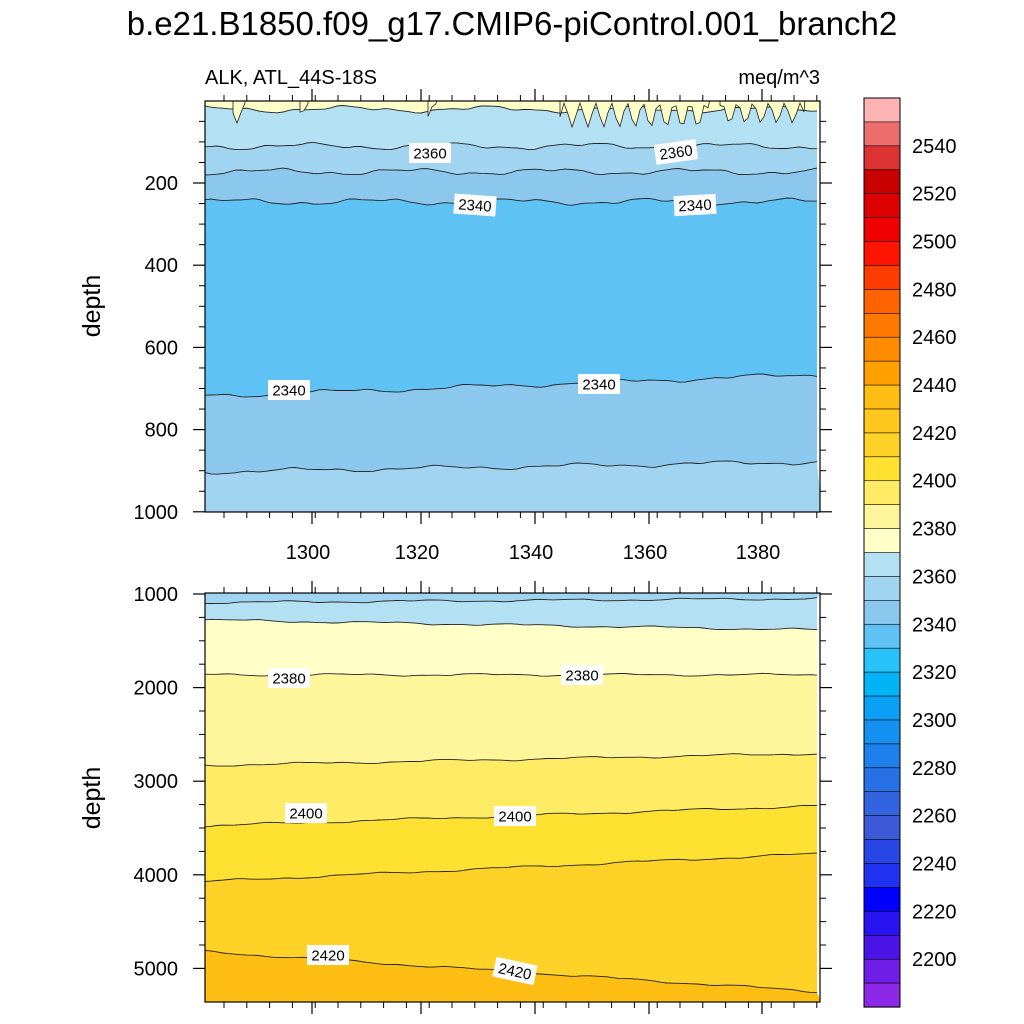 The height and width of the screenshot is (1024, 1024). What do you see at coordinates (308, 553) in the screenshot?
I see `x-tick-label: 1300` at bounding box center [308, 553].